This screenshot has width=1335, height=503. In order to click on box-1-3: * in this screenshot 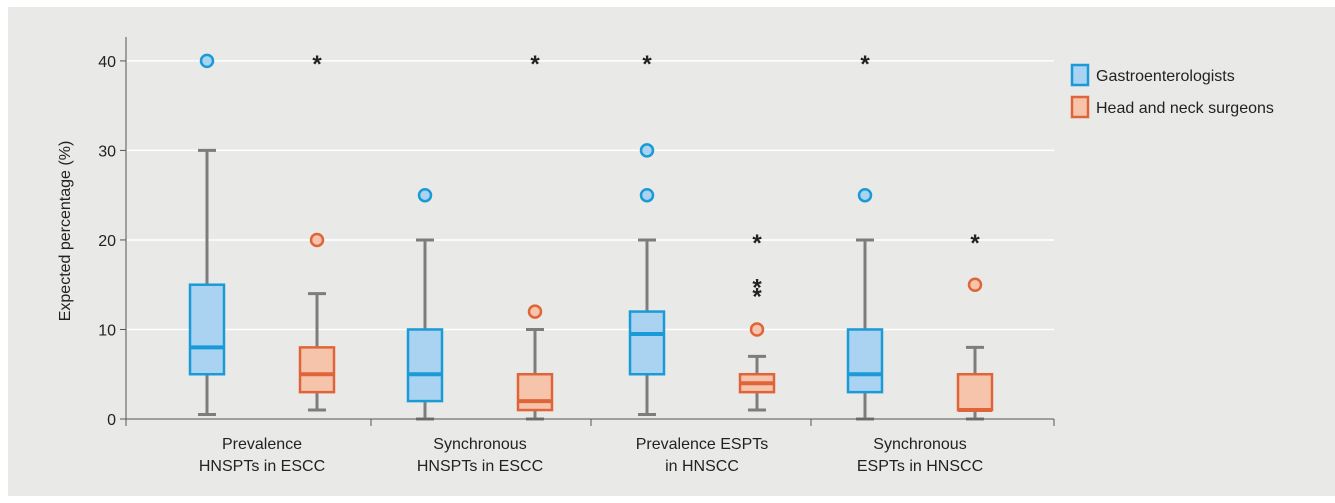, I will do `click(647, 234)`.